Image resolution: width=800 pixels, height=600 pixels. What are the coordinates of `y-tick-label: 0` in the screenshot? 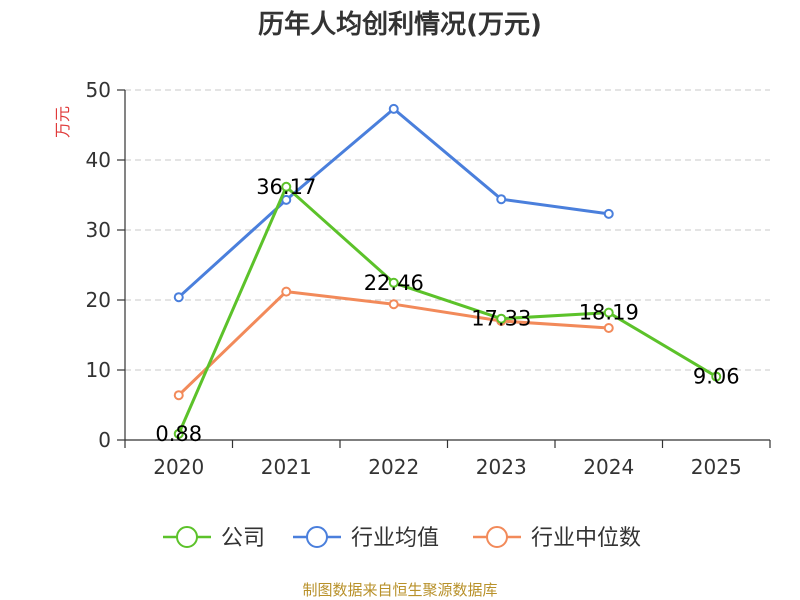 It's located at (104, 440).